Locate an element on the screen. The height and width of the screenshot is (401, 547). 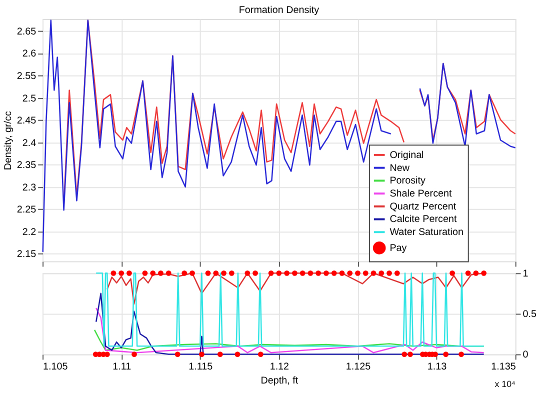
y-tick-label: 2.25 is located at coordinates (26, 210).